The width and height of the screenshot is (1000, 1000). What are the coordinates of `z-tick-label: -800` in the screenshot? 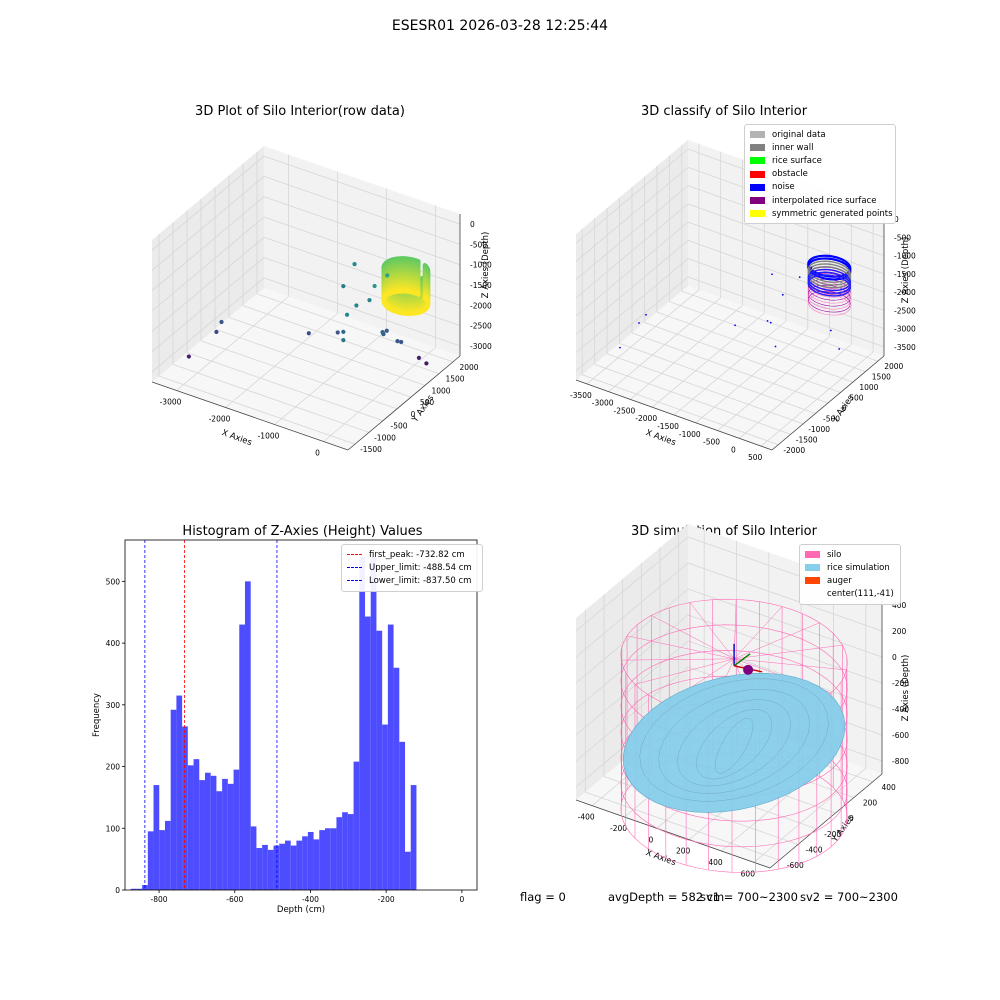 It's located at (900, 761).